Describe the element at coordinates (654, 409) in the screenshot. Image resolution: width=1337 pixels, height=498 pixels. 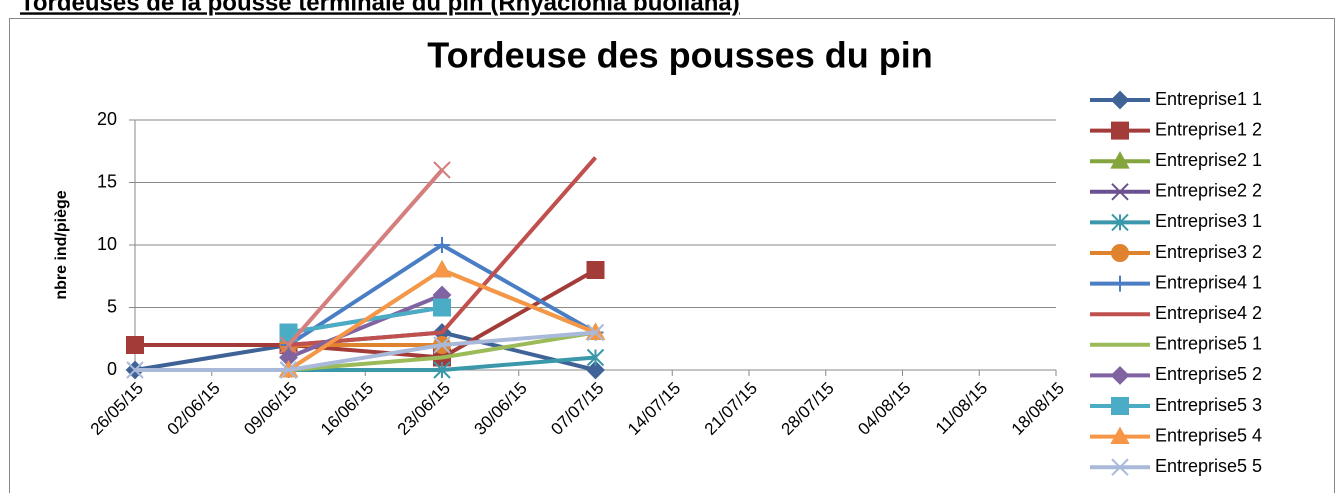
I see `x-tick-label: 14/07/15` at that location.